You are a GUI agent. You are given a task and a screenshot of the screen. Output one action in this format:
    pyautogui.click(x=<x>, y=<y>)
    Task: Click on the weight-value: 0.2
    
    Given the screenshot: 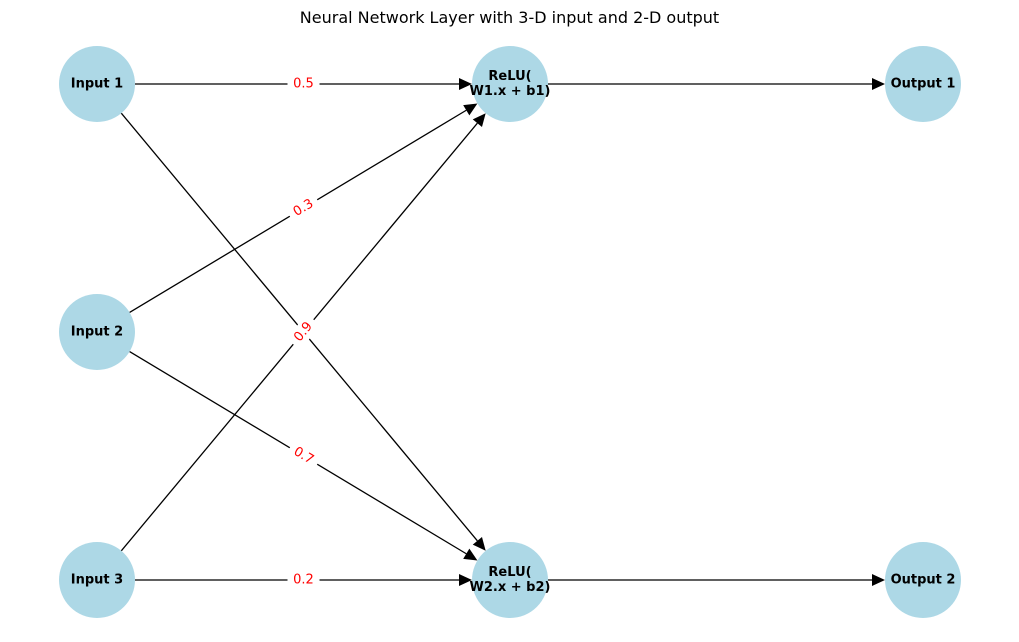 What is the action you would take?
    pyautogui.click(x=303, y=580)
    